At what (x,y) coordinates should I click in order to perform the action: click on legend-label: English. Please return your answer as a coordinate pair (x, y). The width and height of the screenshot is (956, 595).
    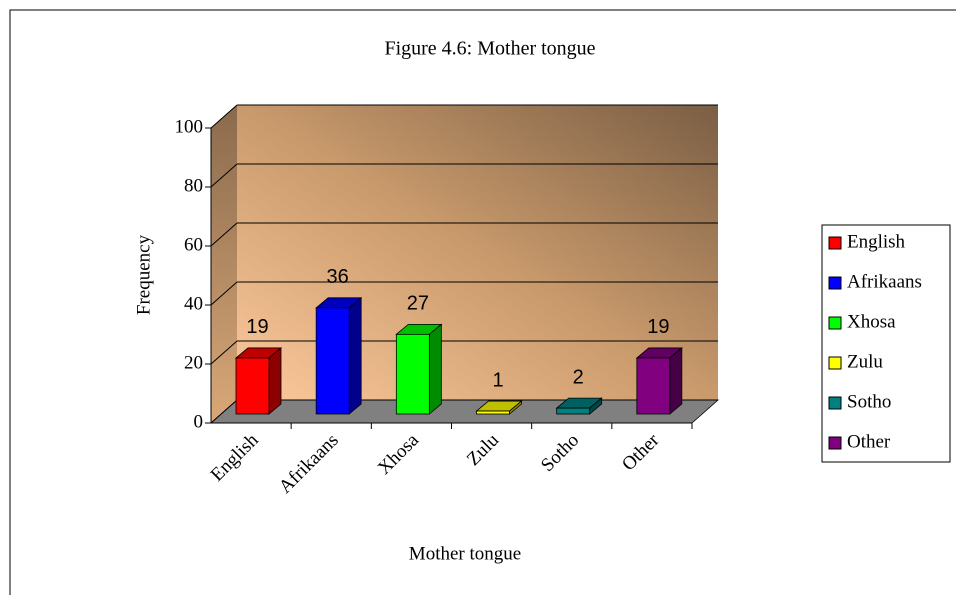
    Looking at the image, I should click on (876, 241).